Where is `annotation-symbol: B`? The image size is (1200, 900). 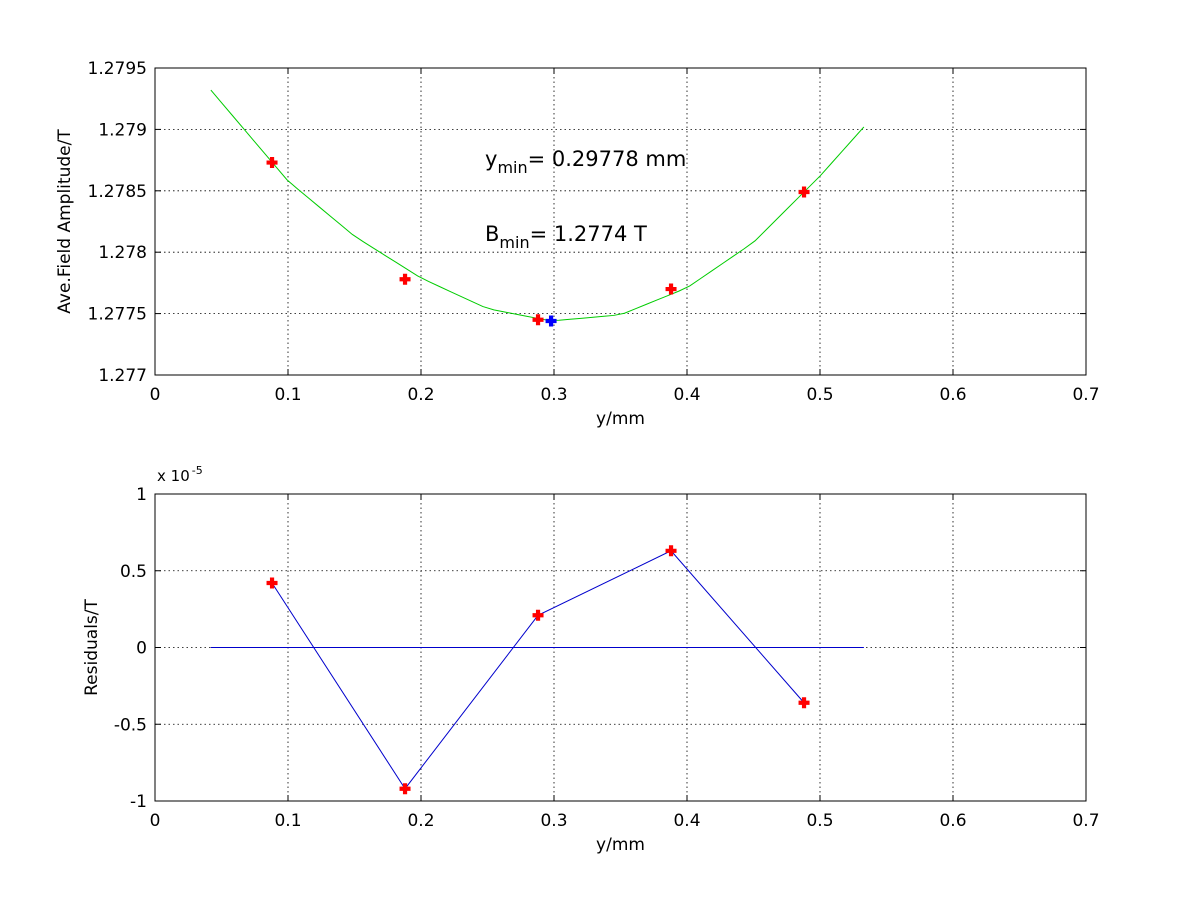 annotation-symbol: B is located at coordinates (492, 234).